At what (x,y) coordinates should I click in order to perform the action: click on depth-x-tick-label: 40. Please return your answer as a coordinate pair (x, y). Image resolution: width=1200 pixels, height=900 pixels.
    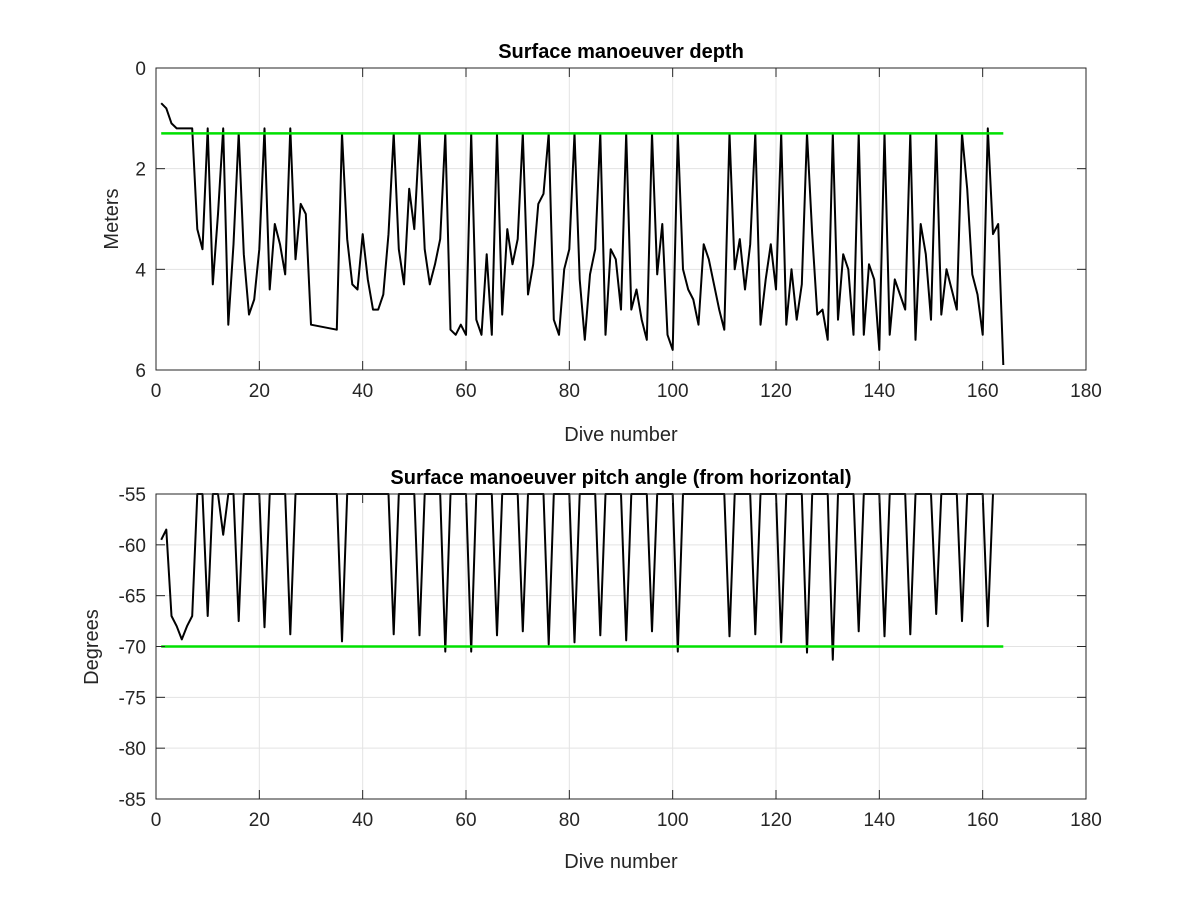
    Looking at the image, I should click on (362, 391).